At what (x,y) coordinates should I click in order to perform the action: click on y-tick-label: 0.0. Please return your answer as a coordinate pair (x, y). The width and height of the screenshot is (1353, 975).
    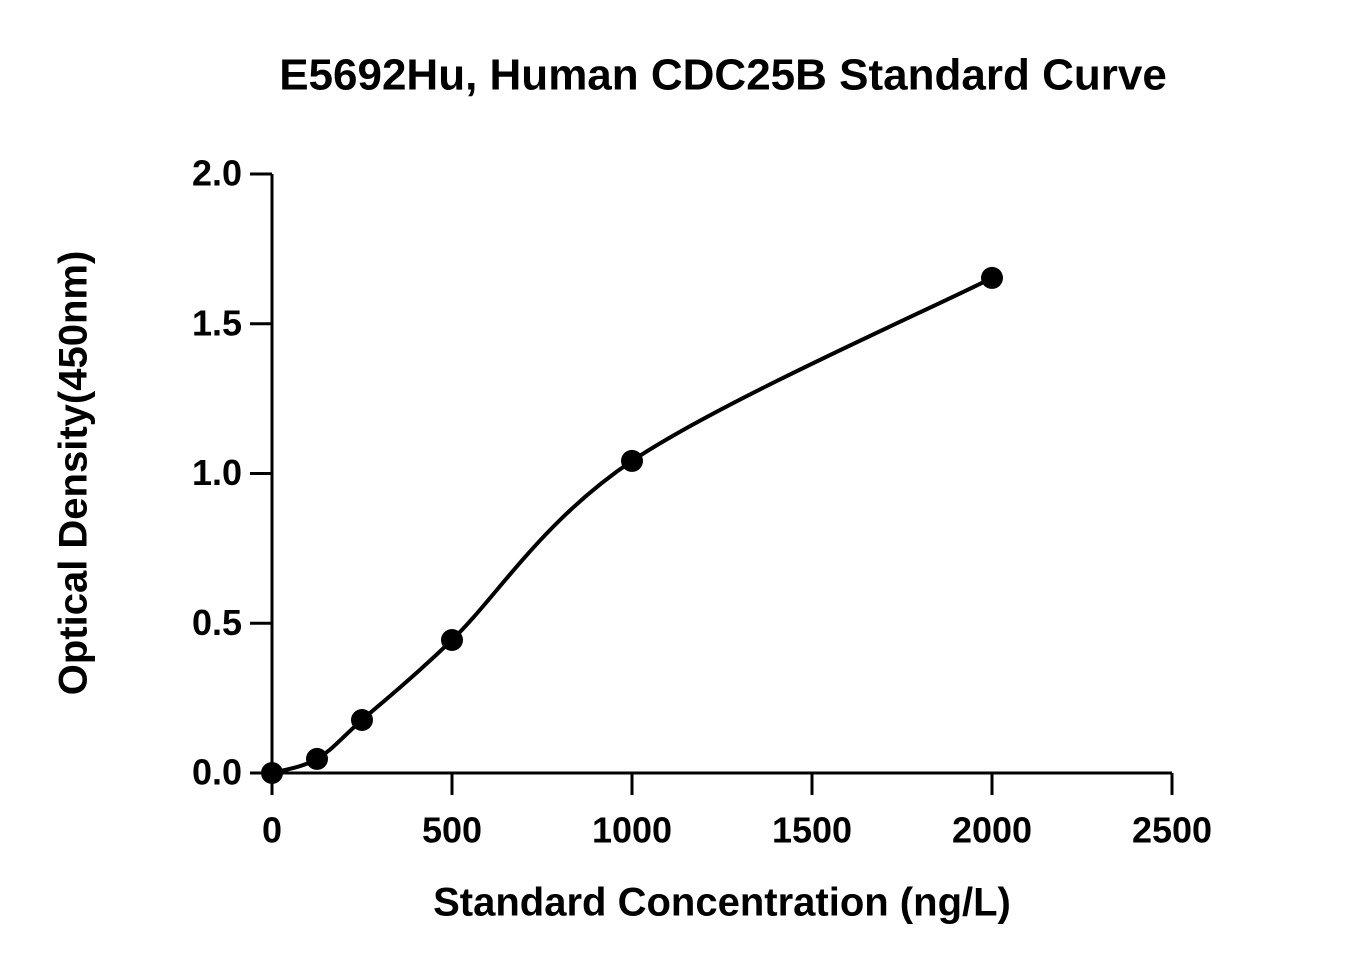
    Looking at the image, I should click on (217, 772).